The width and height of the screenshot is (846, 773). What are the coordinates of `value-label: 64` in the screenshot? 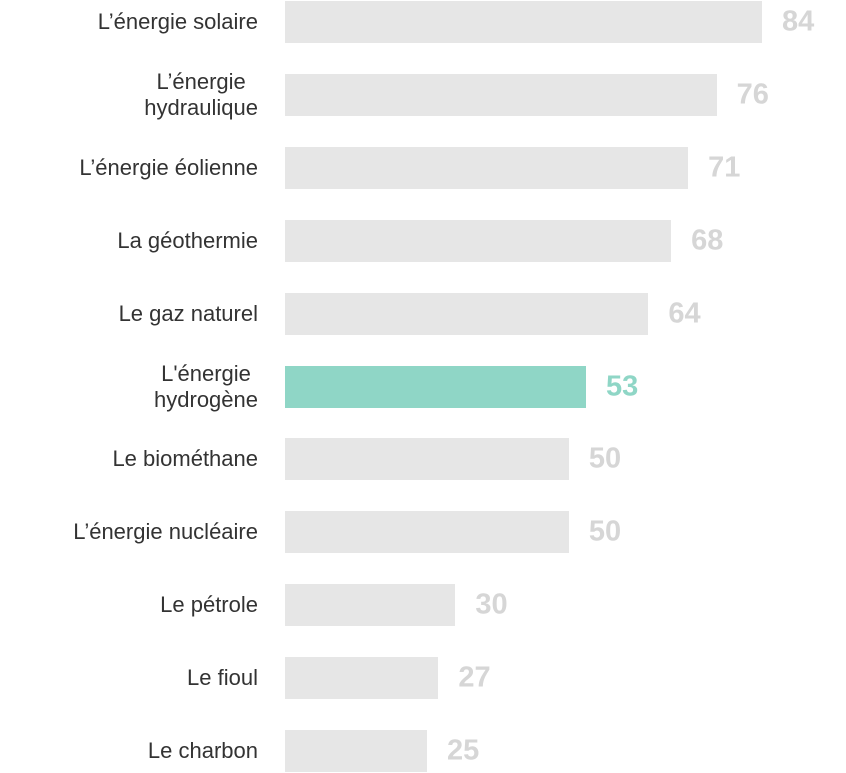 It's located at (684, 313).